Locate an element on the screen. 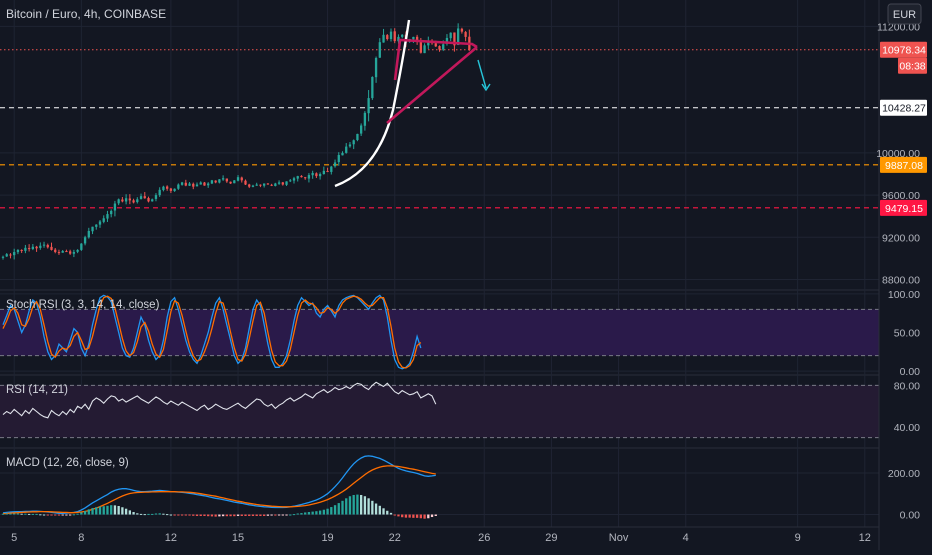 This screenshot has height=555, width=932. price-tick-label: 8800.00 is located at coordinates (901, 280).